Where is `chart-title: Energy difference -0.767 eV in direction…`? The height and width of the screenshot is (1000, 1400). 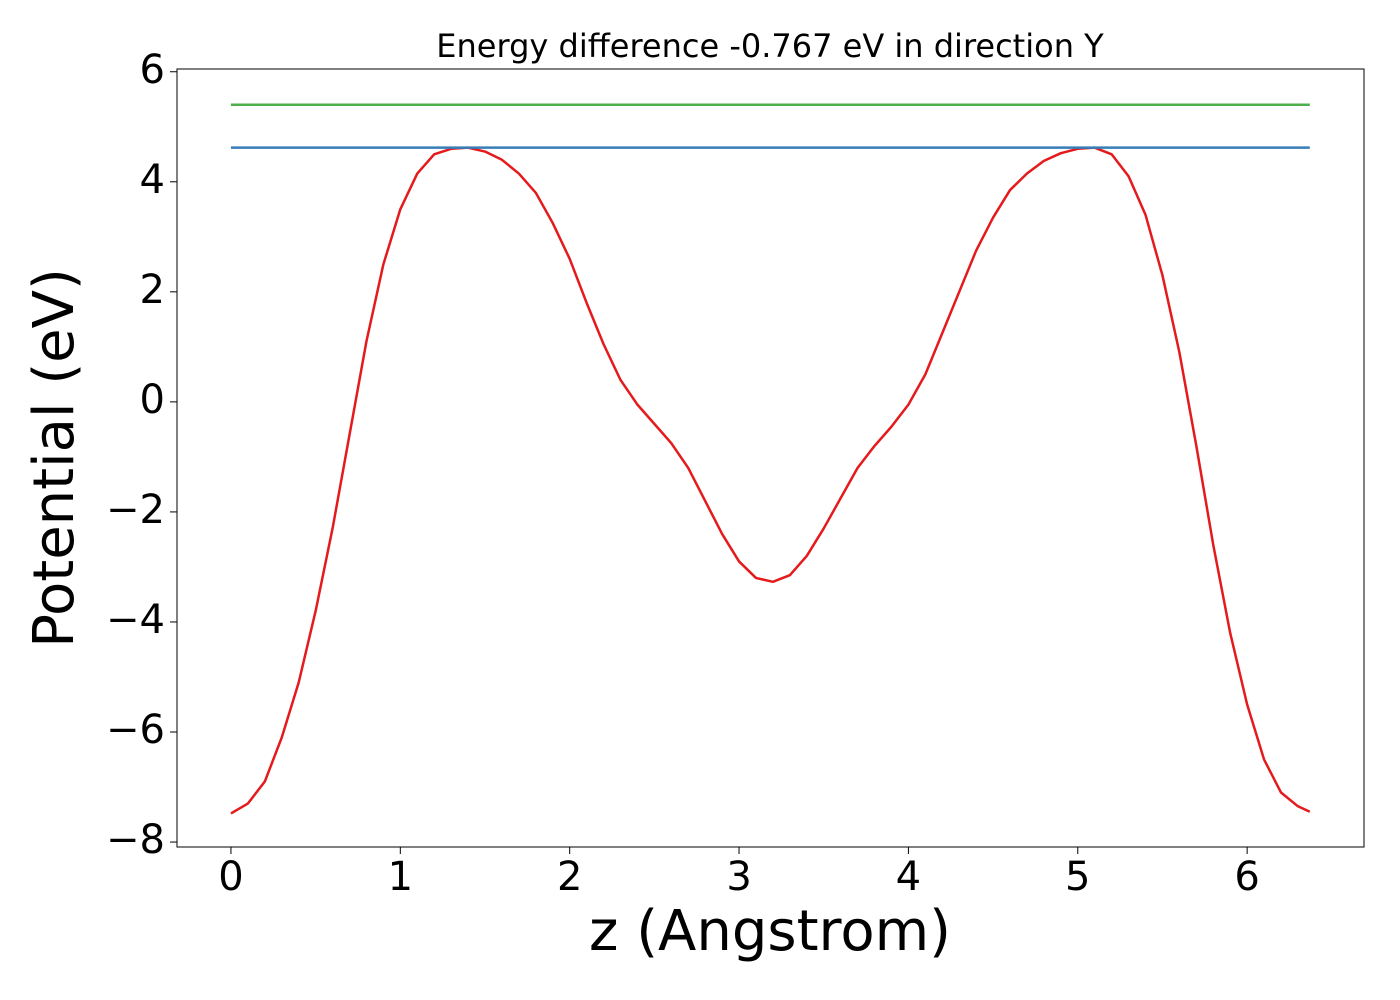
chart-title: Energy difference -0.767 eV in direction… is located at coordinates (770, 46).